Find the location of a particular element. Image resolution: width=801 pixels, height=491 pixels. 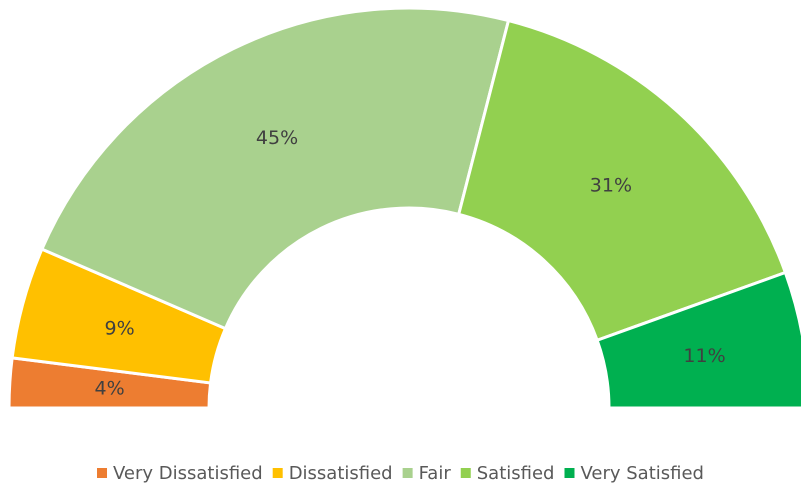

legend-label: Fair is located at coordinates (435, 473).